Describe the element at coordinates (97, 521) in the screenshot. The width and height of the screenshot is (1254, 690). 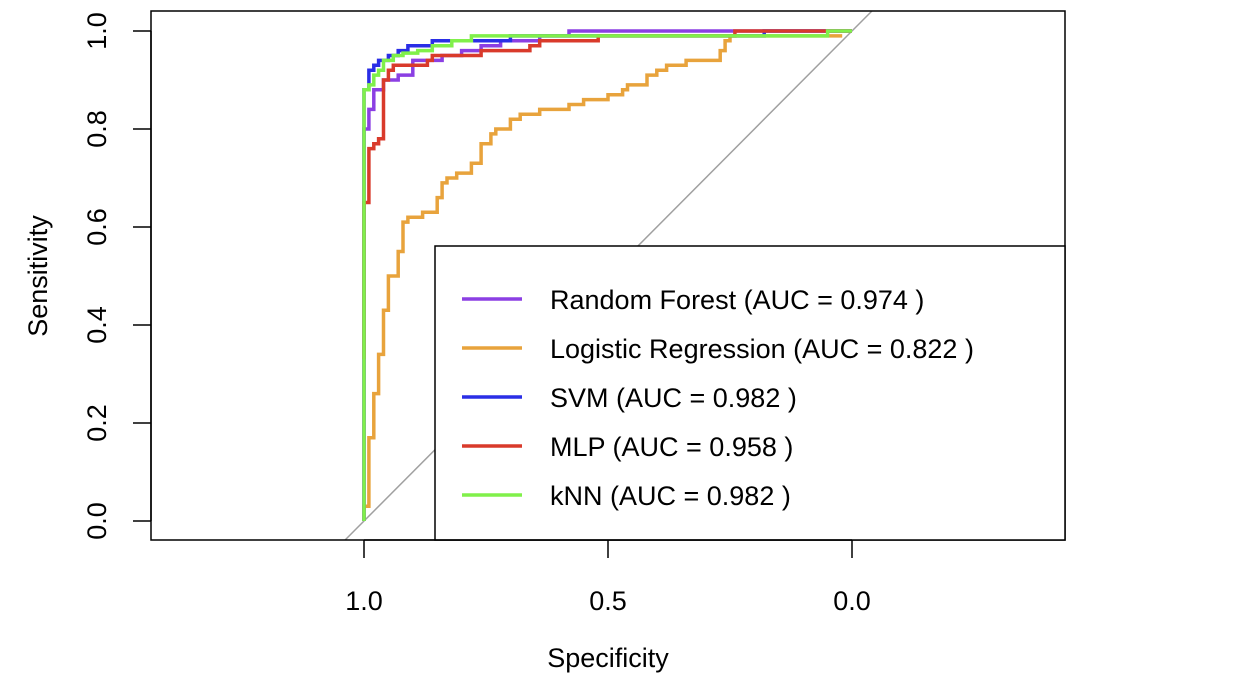
I see `y-tick-label: 0.0` at that location.